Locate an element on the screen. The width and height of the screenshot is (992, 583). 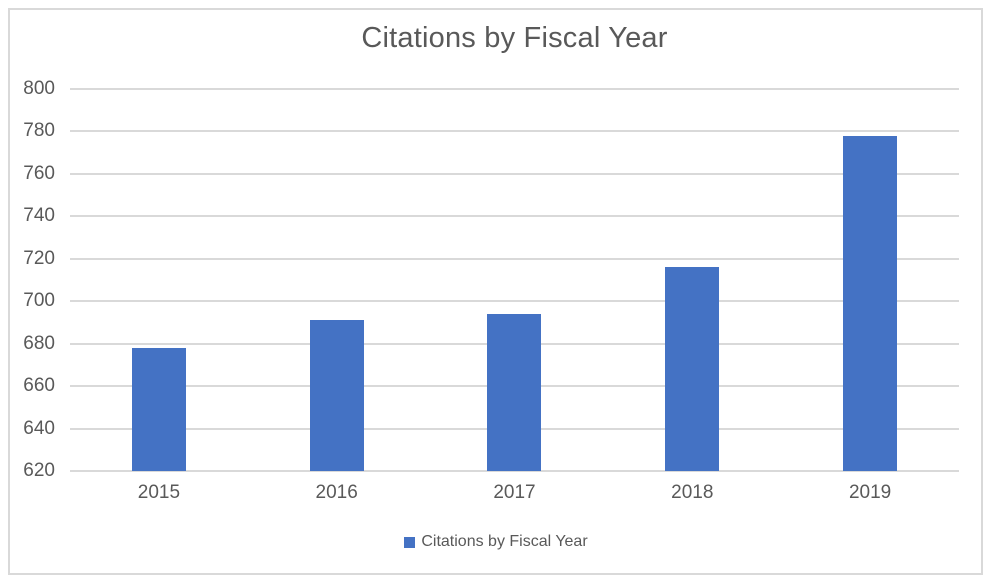
bar-2017 is located at coordinates (514, 392).